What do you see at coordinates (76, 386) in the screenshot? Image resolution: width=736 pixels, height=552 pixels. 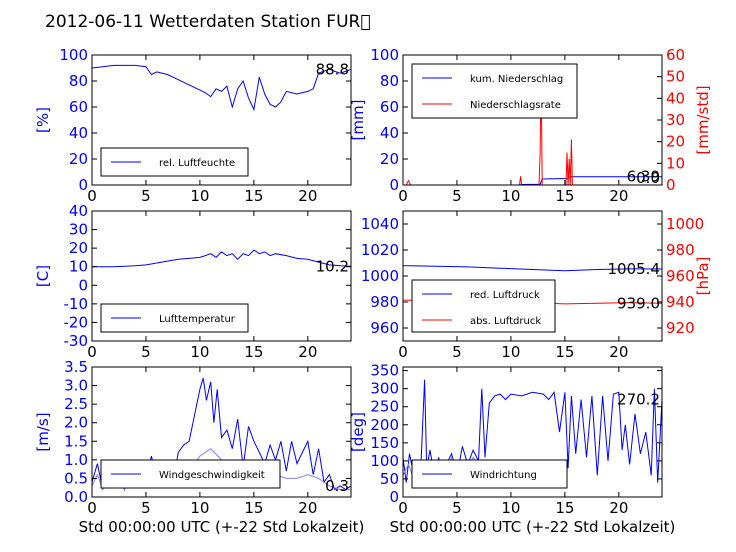 I see `y-tick-label: 3.0` at bounding box center [76, 386].